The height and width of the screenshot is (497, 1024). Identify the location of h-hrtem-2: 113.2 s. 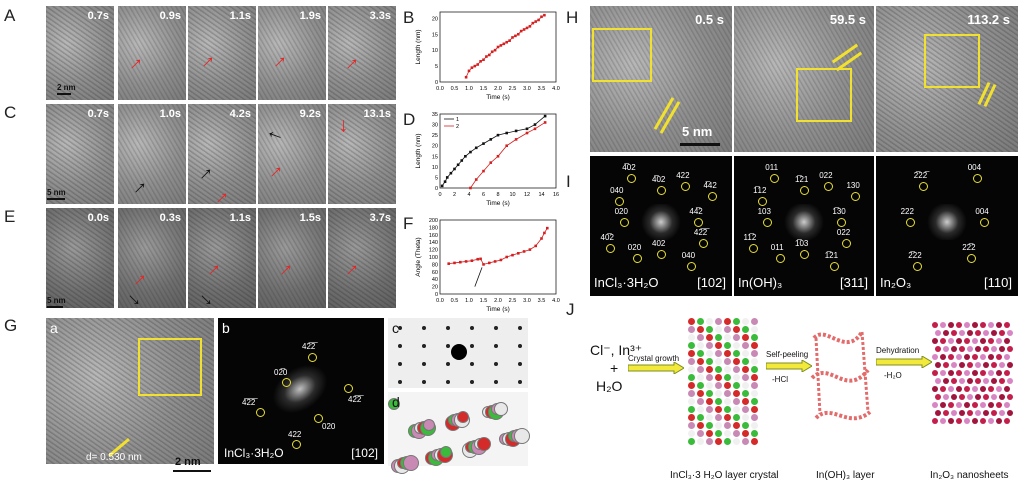
(947, 79).